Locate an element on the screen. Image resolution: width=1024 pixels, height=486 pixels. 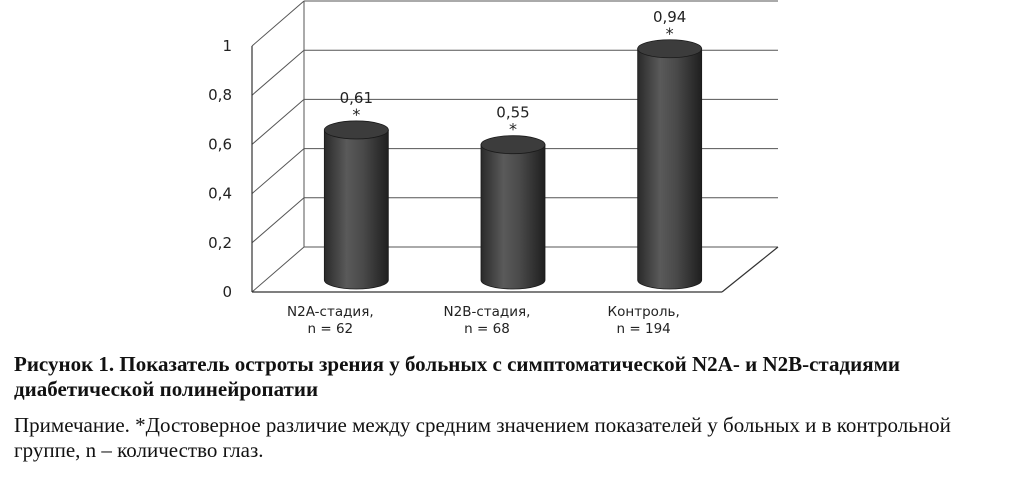
data-label: 0,94 is located at coordinates (669, 17).